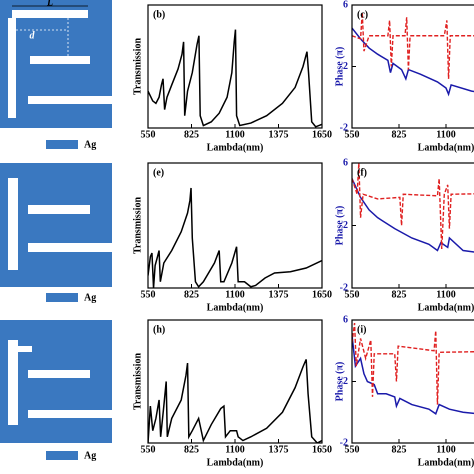 The image size is (474, 474). I want to click on structure-1: L d Ag, so click(56, 75).